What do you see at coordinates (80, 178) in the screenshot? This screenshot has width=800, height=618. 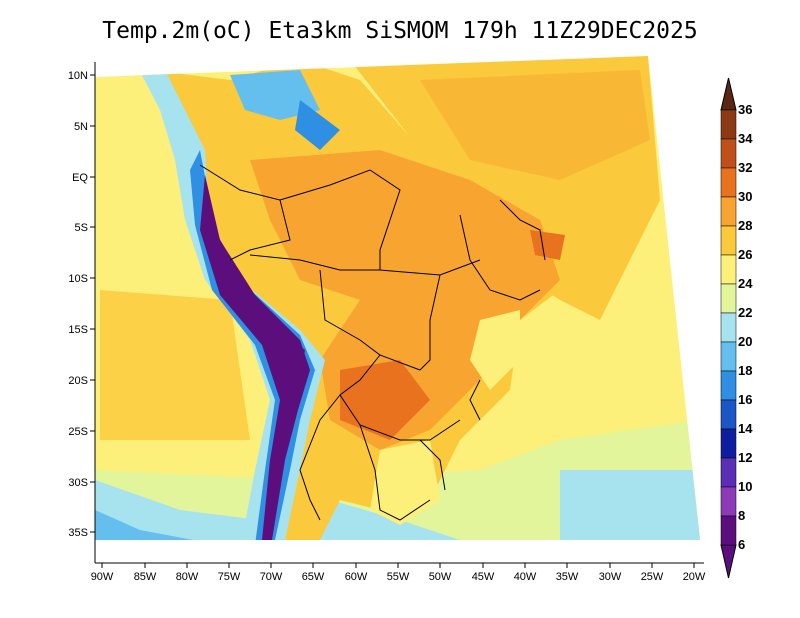 I see `lat-label: EQ` at bounding box center [80, 178].